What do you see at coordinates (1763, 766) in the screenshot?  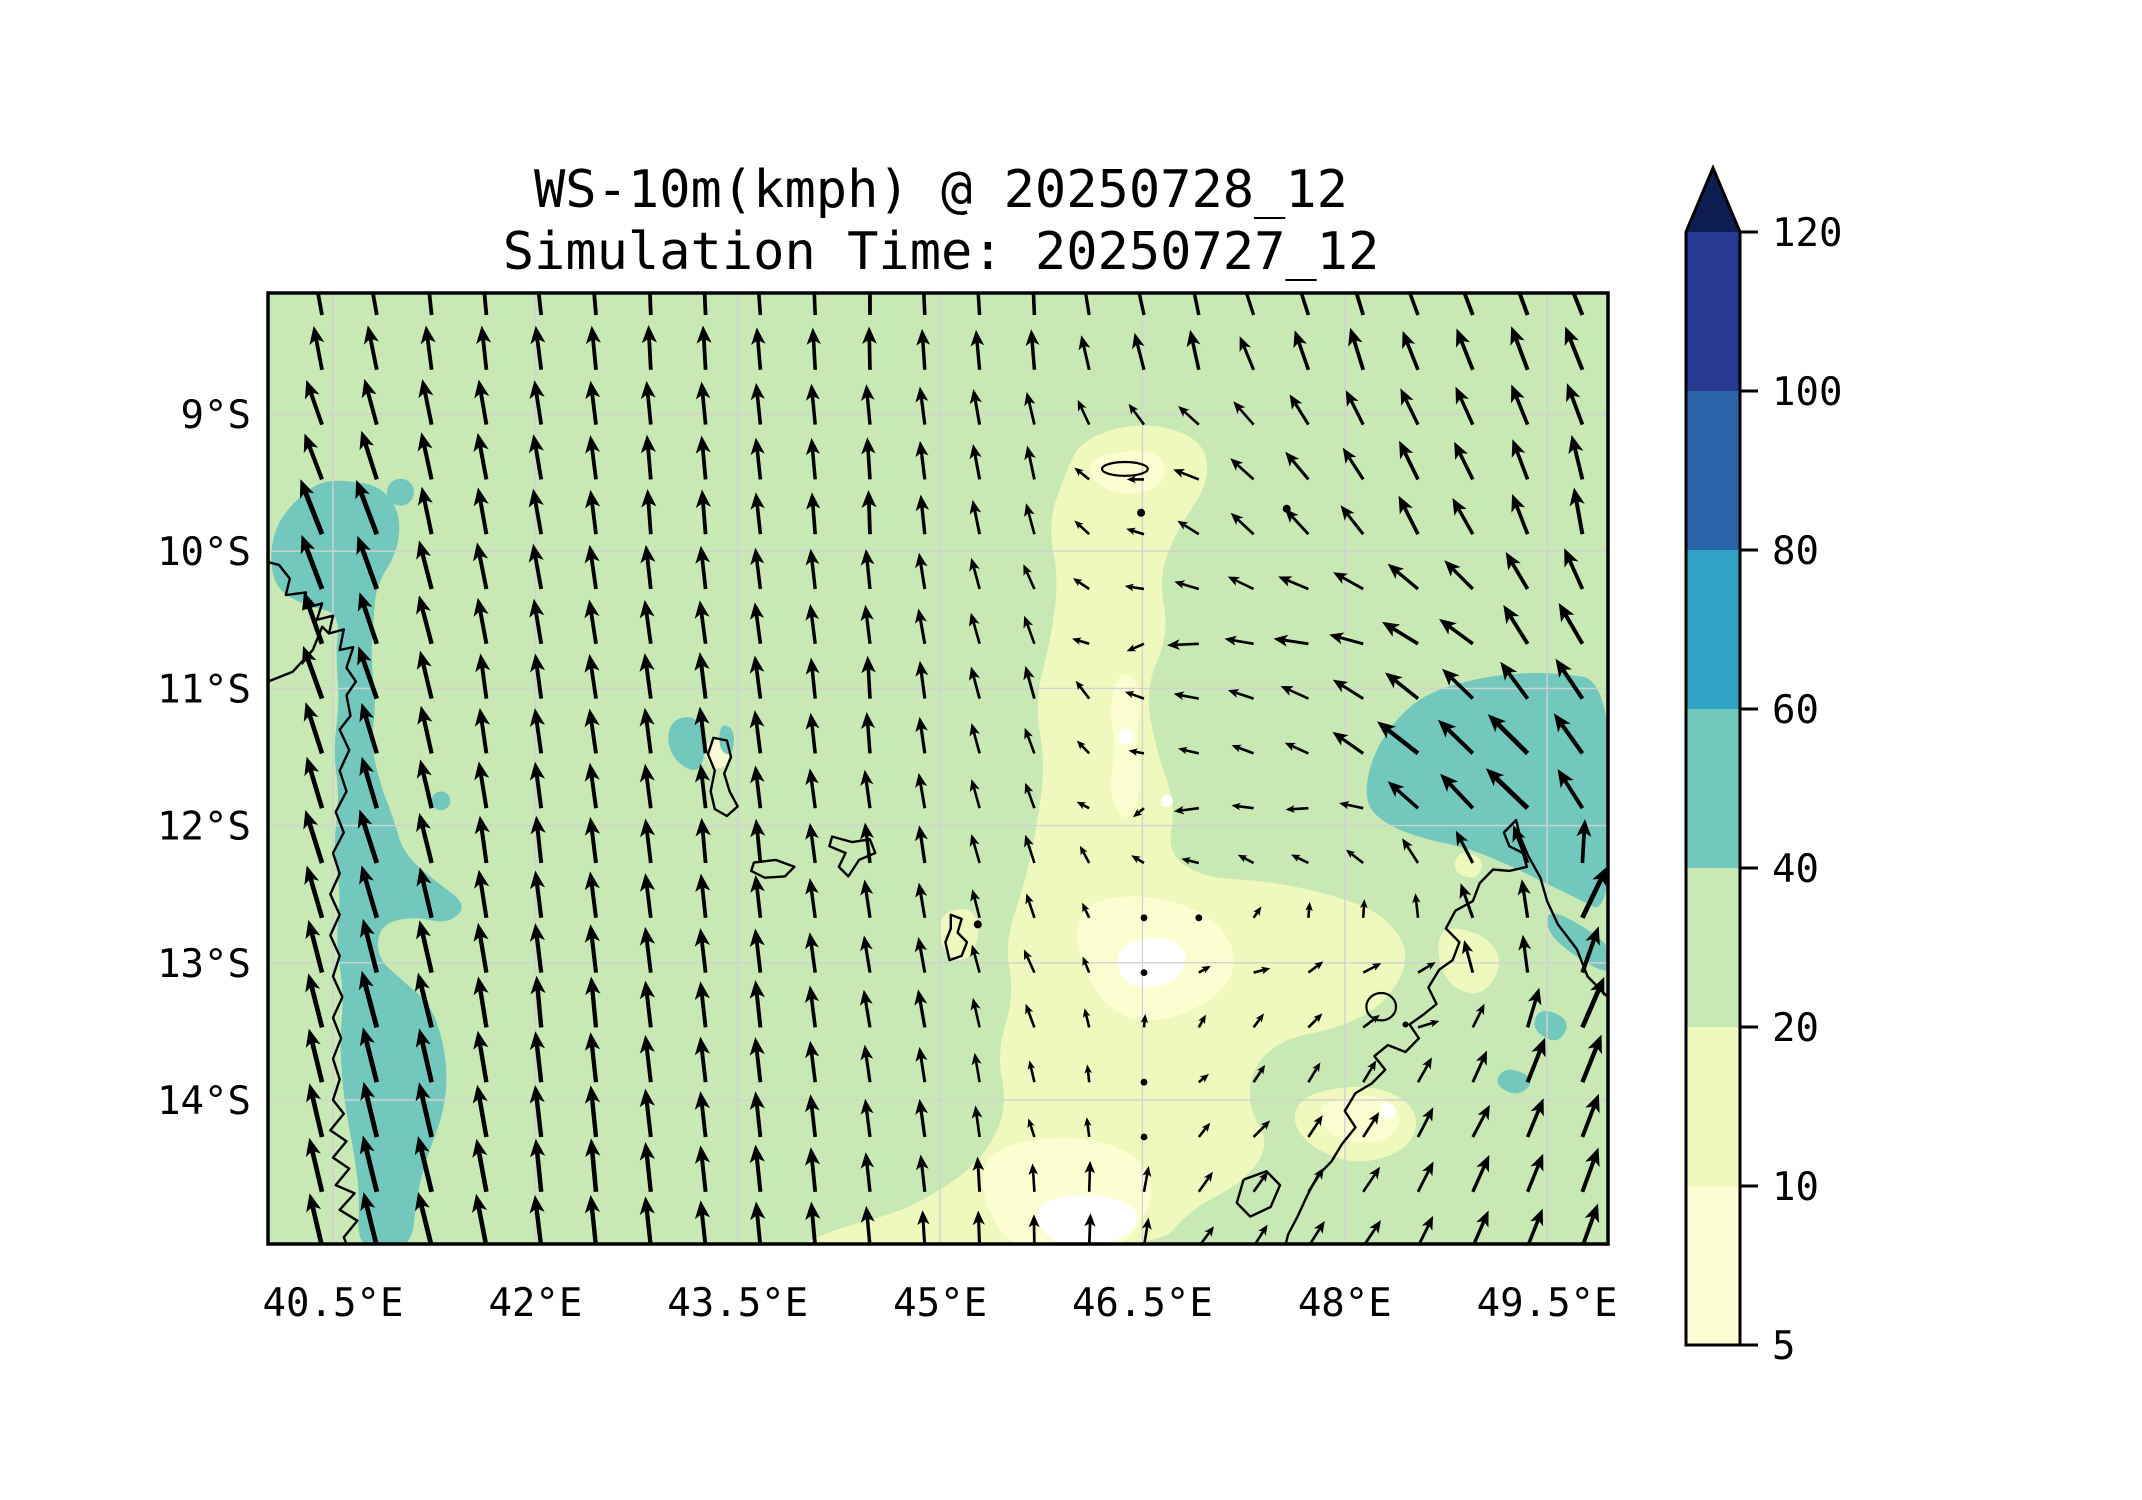 I see `colorbar: 5 10 20 40 60 80 100 120` at bounding box center [1763, 766].